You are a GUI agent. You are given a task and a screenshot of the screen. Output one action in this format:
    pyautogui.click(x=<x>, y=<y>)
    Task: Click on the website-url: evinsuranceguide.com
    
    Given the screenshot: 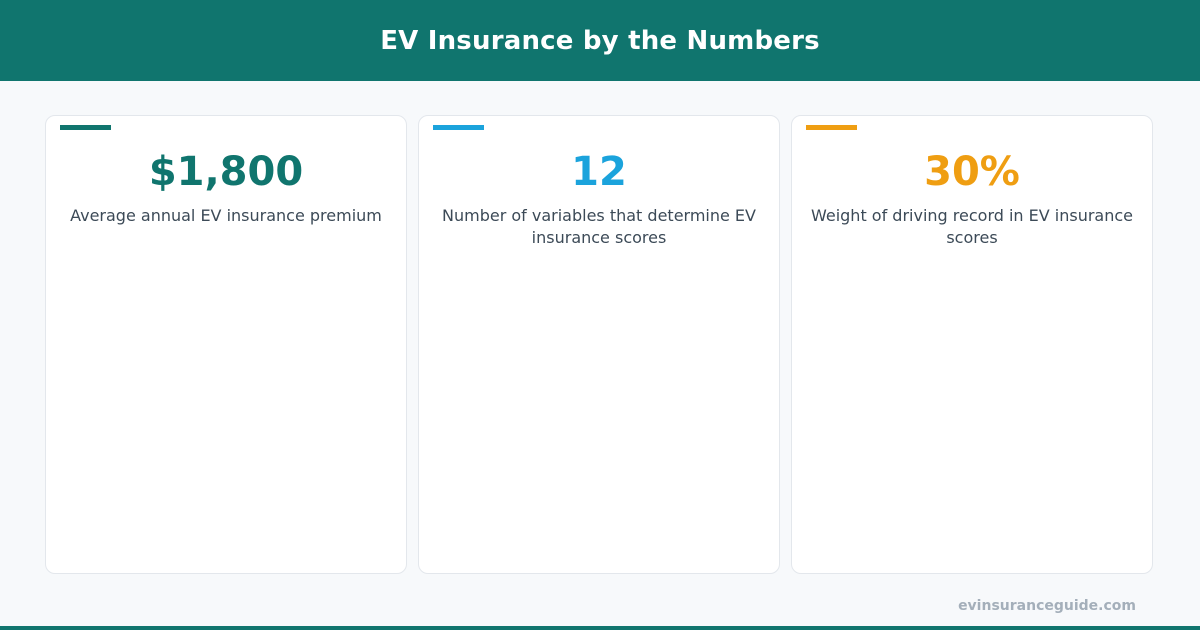 What is the action you would take?
    pyautogui.click(x=1047, y=606)
    